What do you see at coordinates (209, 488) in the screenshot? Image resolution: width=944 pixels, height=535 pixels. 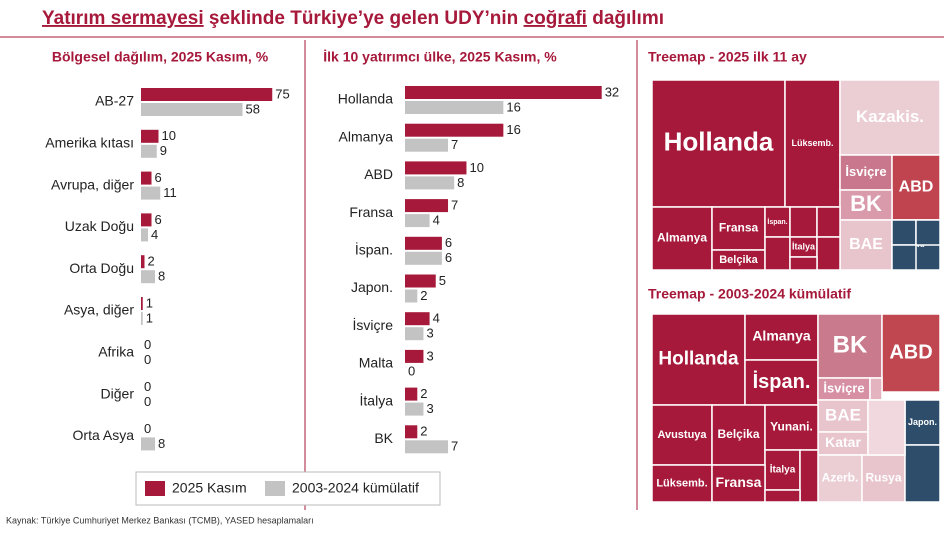 I see `legend-label: 2025 Kasım` at bounding box center [209, 488].